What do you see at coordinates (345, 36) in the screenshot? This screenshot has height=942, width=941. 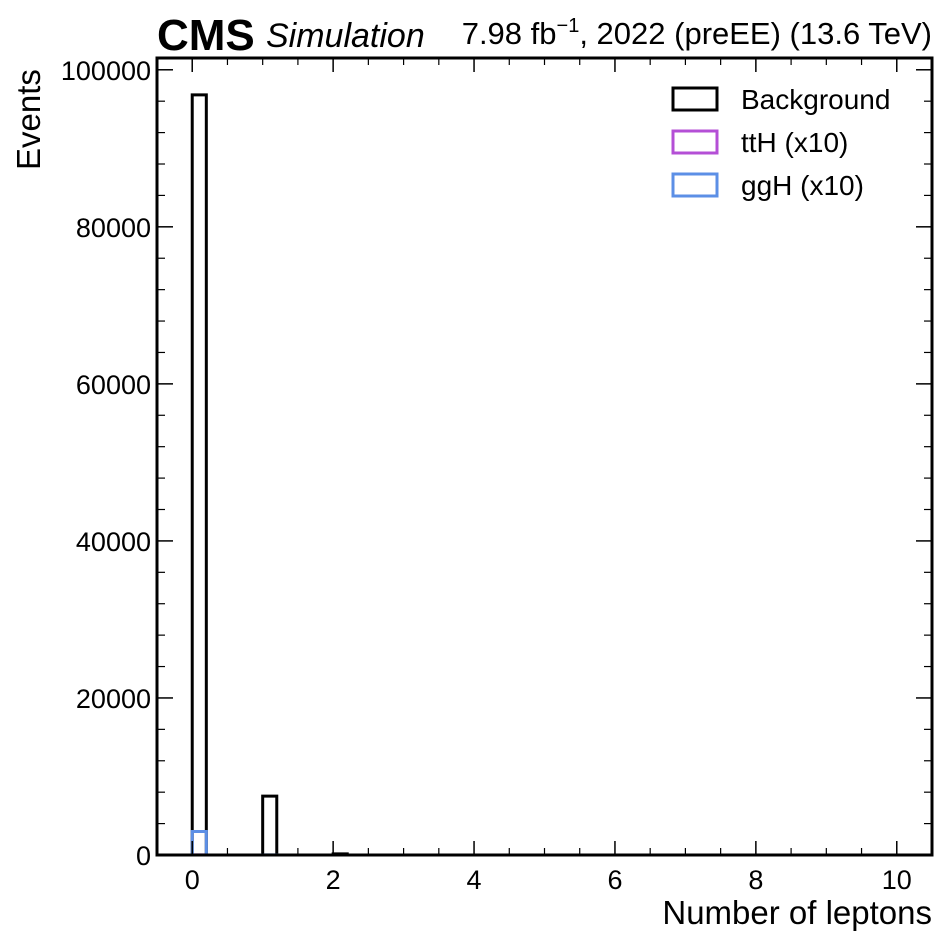 I see `simulation-label: Simulation` at bounding box center [345, 36].